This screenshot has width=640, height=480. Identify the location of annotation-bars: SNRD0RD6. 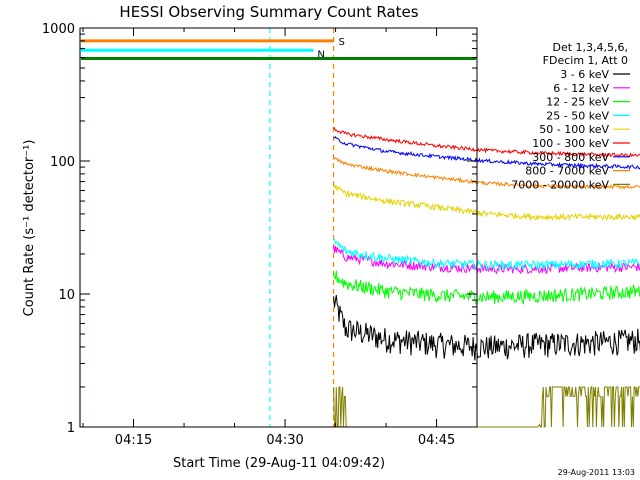
(278, 48).